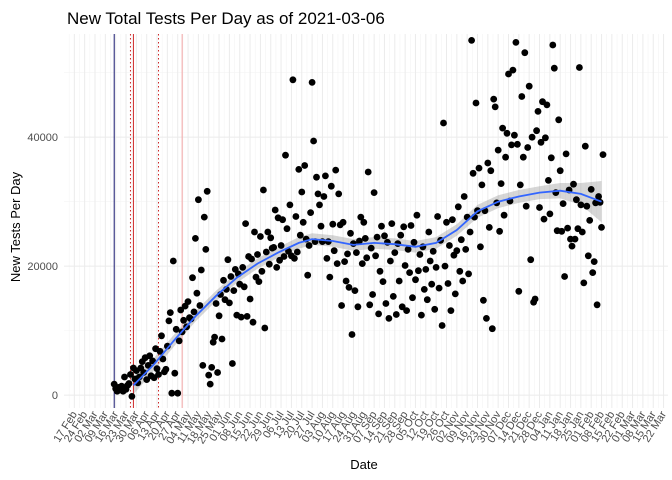 The height and width of the screenshot is (480, 672). I want to click on reference-lines, so click(148, 221).